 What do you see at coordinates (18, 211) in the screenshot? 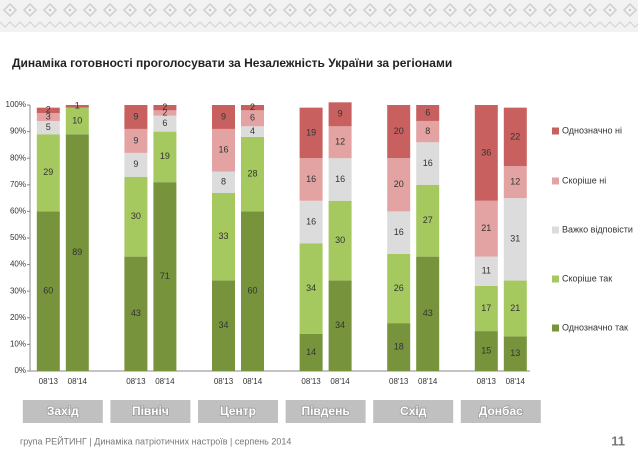
I see `y-tick-label: 60%` at bounding box center [18, 211].